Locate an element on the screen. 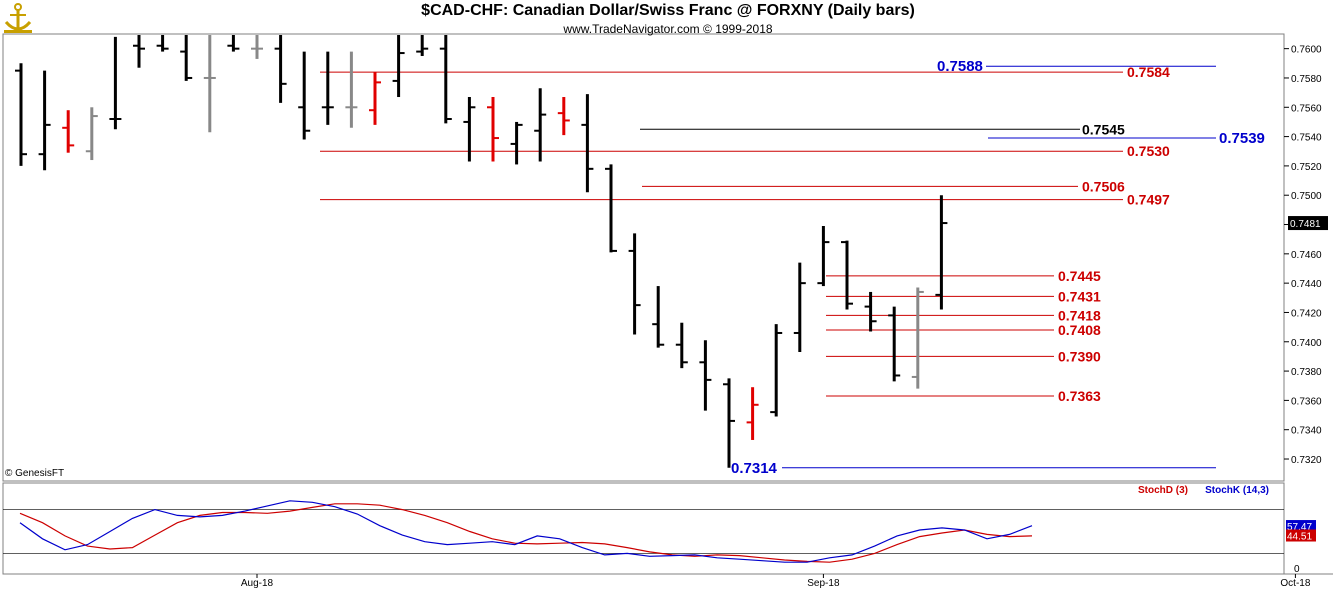 The image size is (1336, 591). level-label-0.7431: 0.7431 is located at coordinates (1079, 296).